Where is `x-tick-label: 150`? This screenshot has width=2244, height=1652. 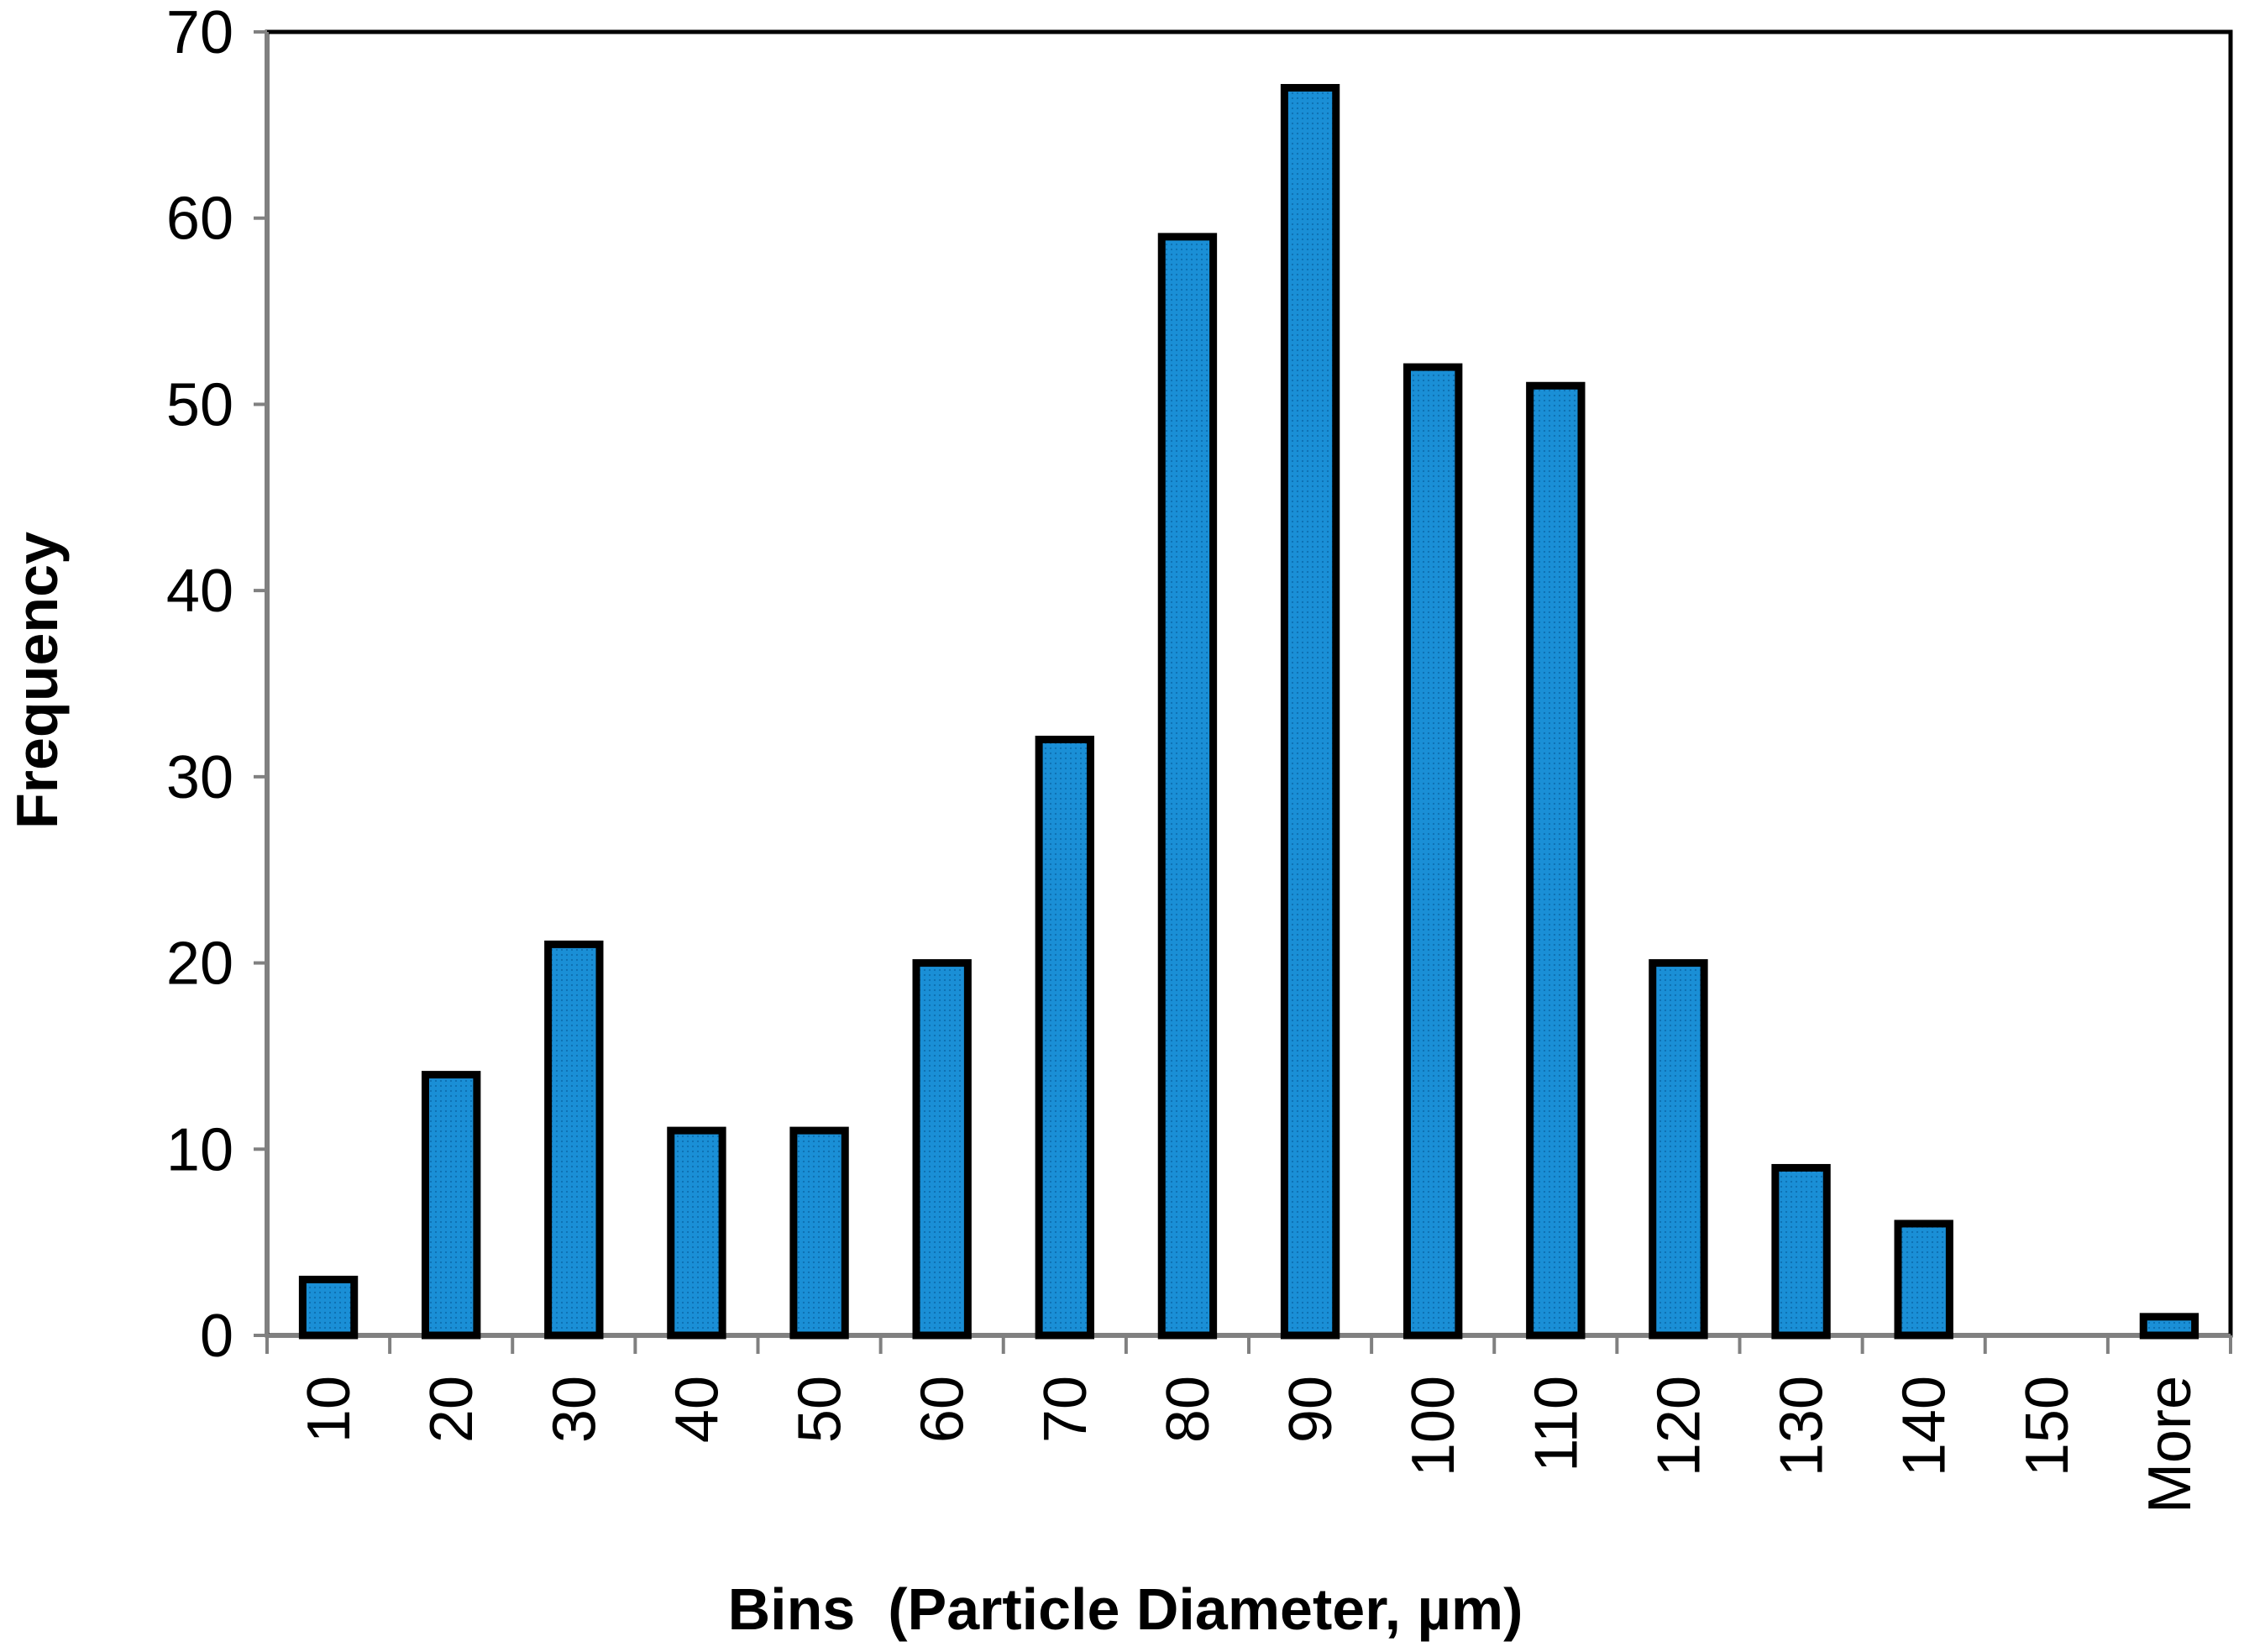
x-tick-label: 150 is located at coordinates (2047, 1426).